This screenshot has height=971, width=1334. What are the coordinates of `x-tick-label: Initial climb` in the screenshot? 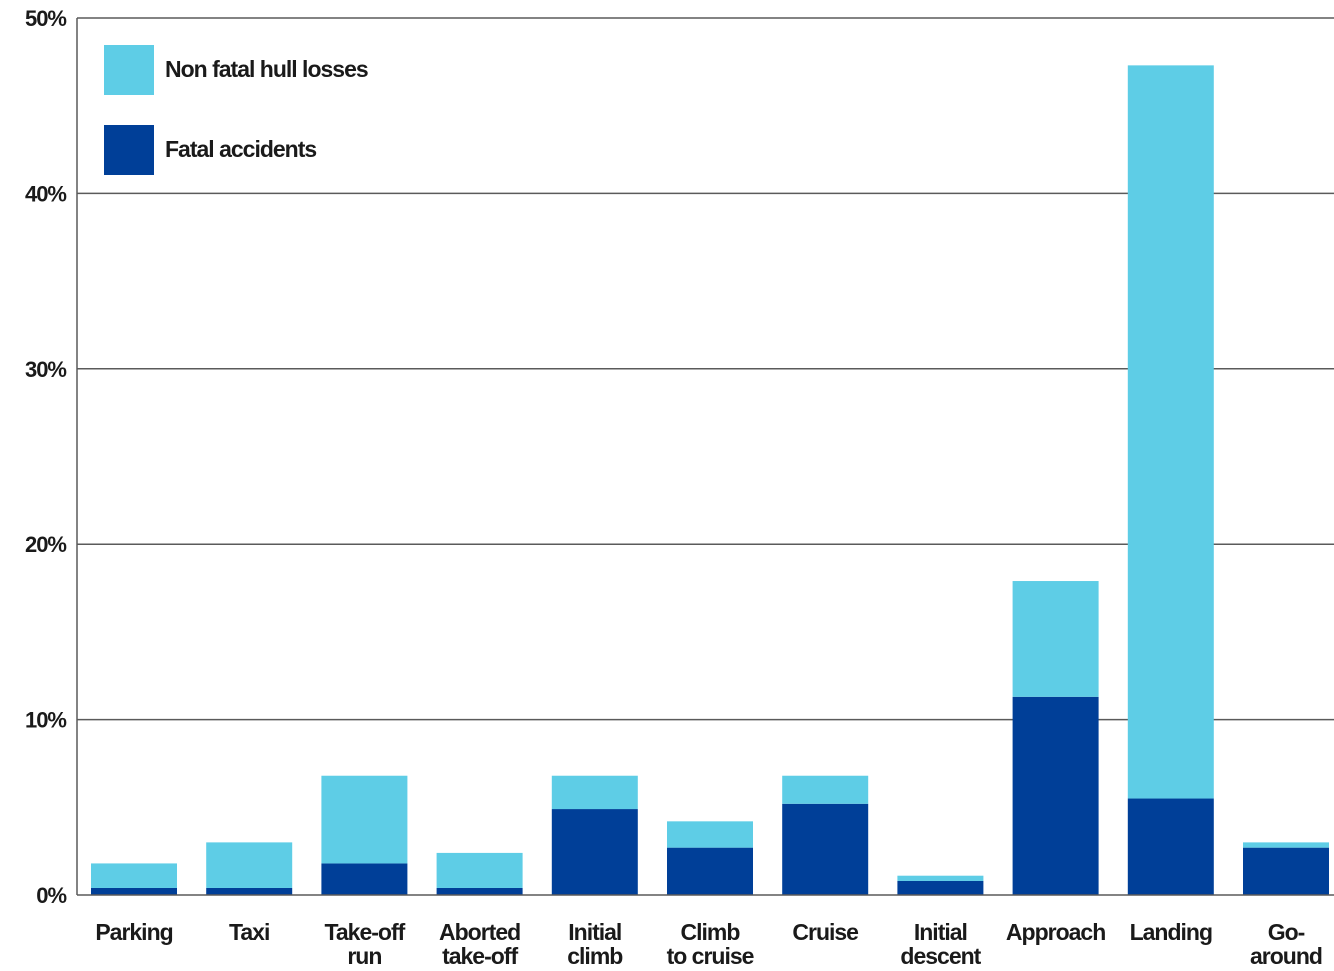 It's located at (595, 944).